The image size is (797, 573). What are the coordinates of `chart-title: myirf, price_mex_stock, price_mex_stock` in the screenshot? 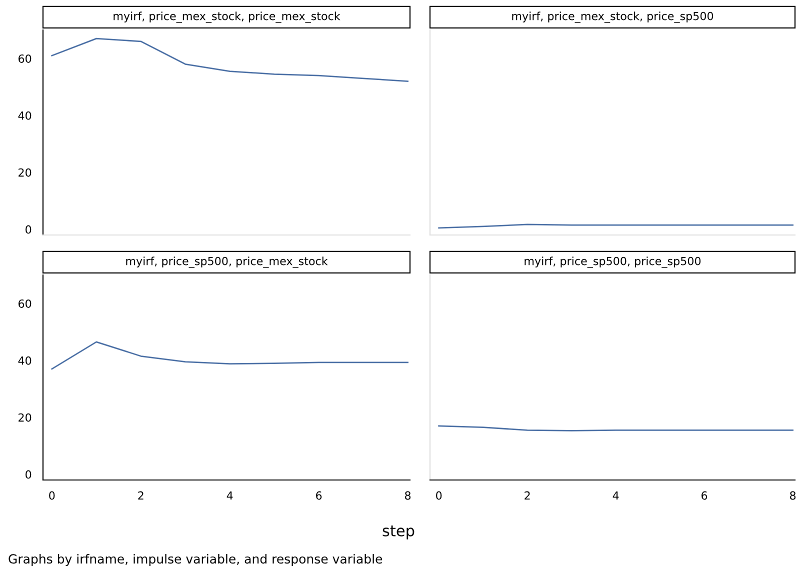 It's located at (227, 17).